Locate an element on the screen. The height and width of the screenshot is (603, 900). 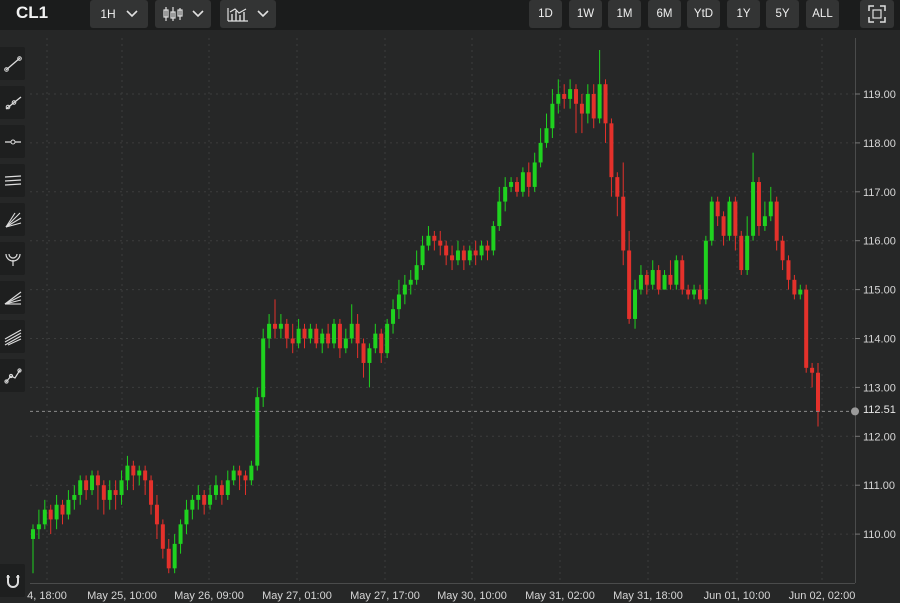
range-1d-button: 1D is located at coordinates (545, 14).